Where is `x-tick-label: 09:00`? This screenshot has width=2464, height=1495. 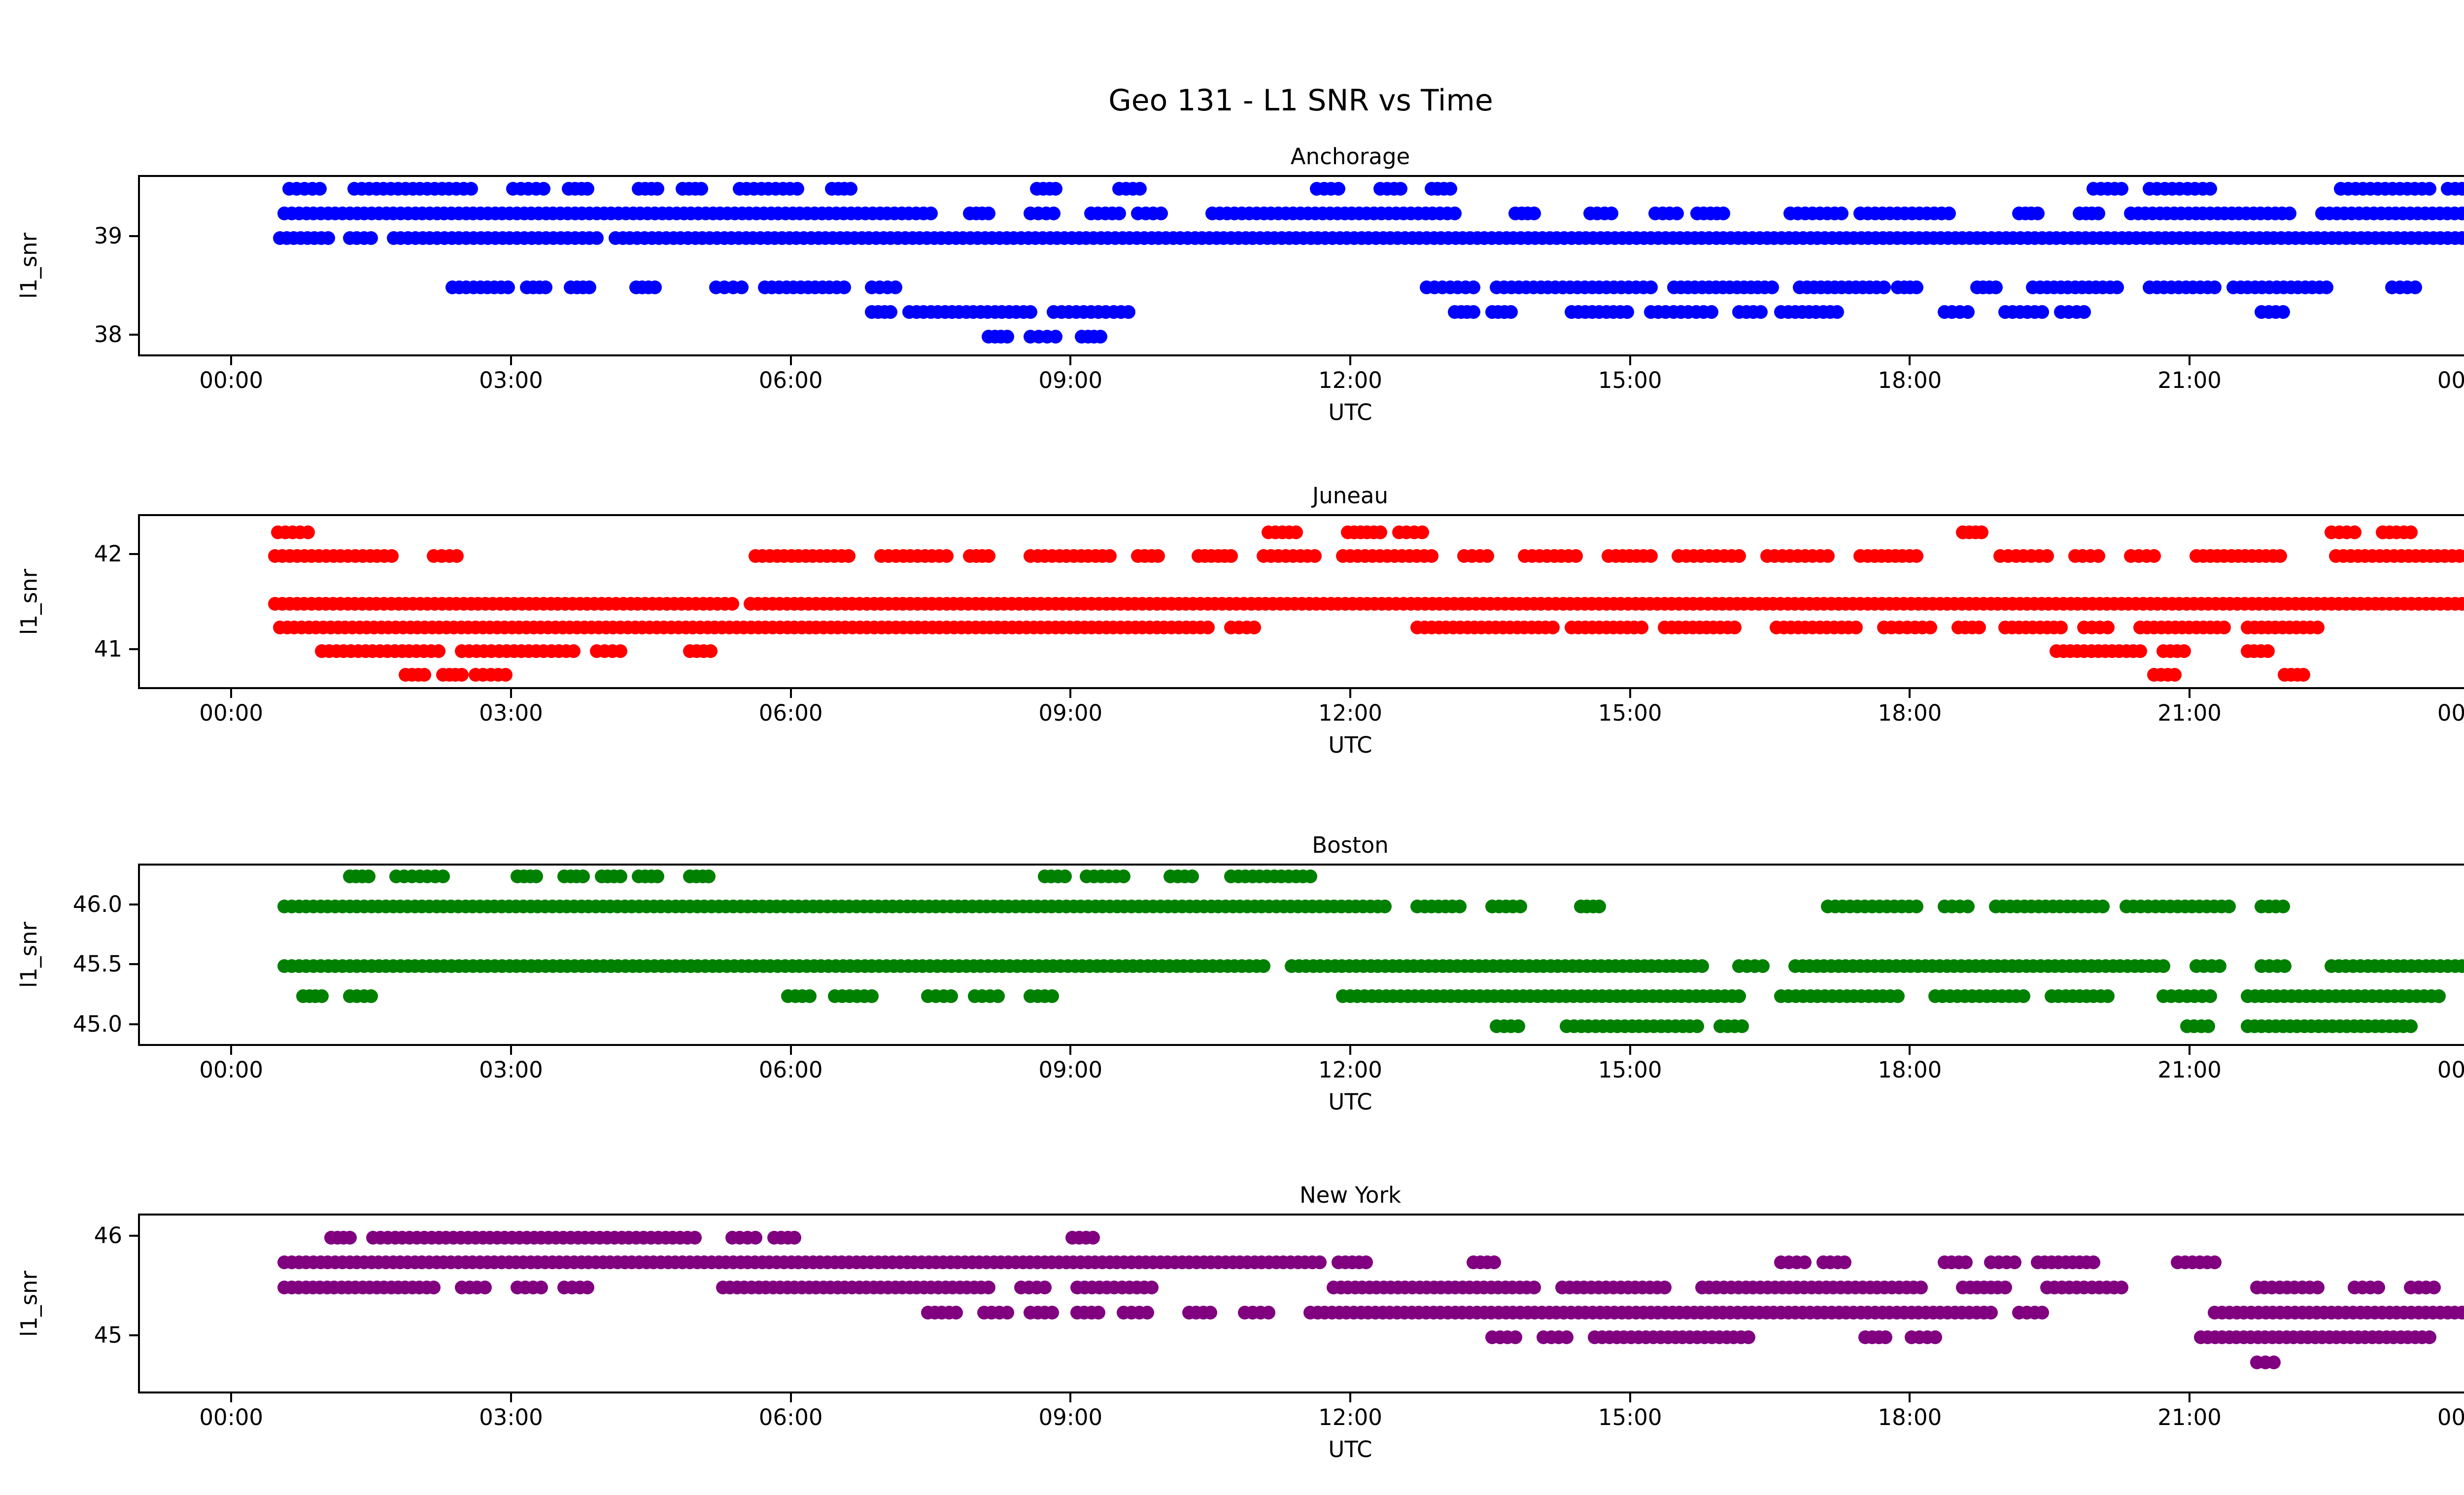 x-tick-label: 09:00 is located at coordinates (1070, 1417).